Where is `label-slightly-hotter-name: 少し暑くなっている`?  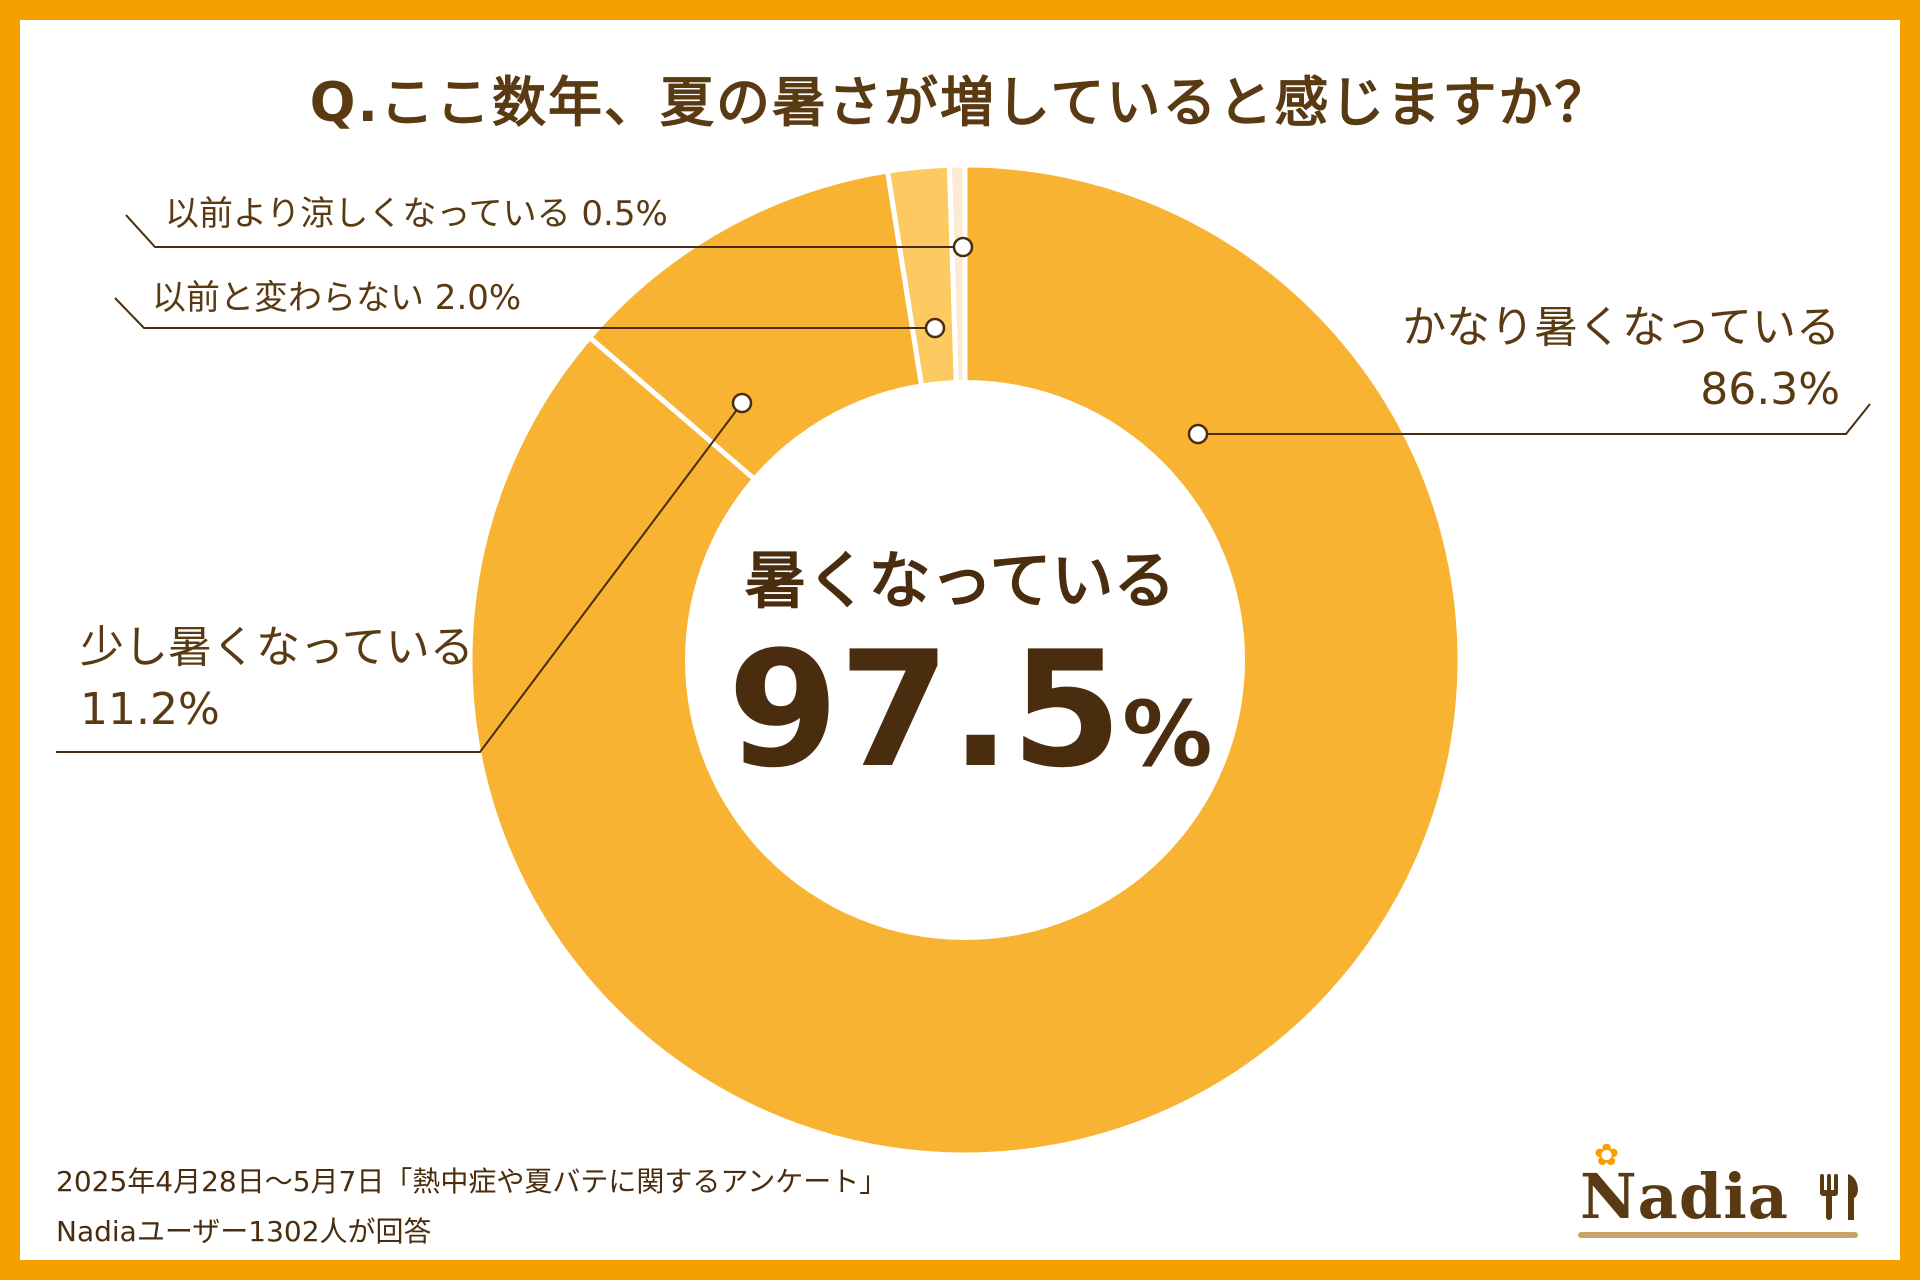
label-slightly-hotter-name: 少し暑くなっている is located at coordinates (277, 647).